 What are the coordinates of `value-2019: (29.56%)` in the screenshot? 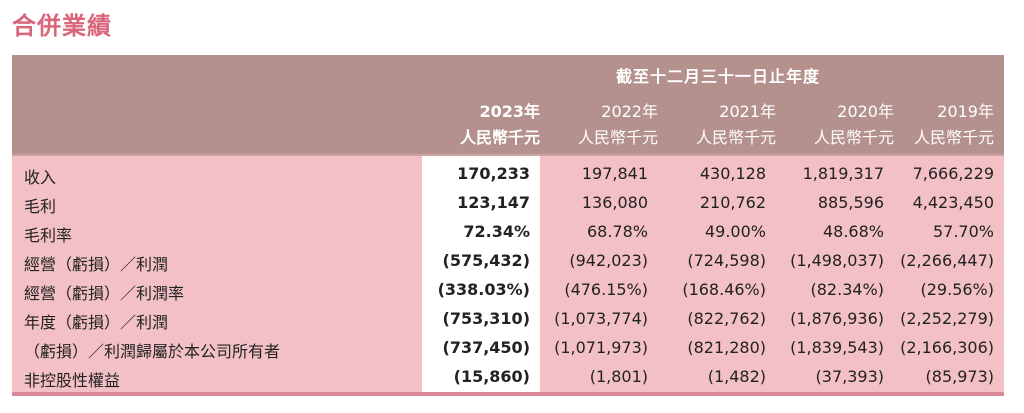 It's located at (957, 289).